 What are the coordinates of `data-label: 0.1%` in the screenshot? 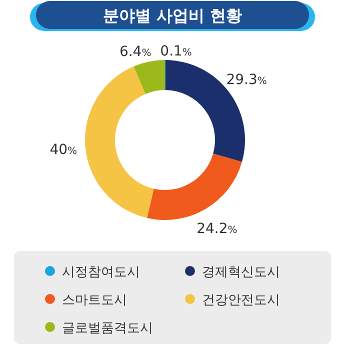 It's located at (176, 52).